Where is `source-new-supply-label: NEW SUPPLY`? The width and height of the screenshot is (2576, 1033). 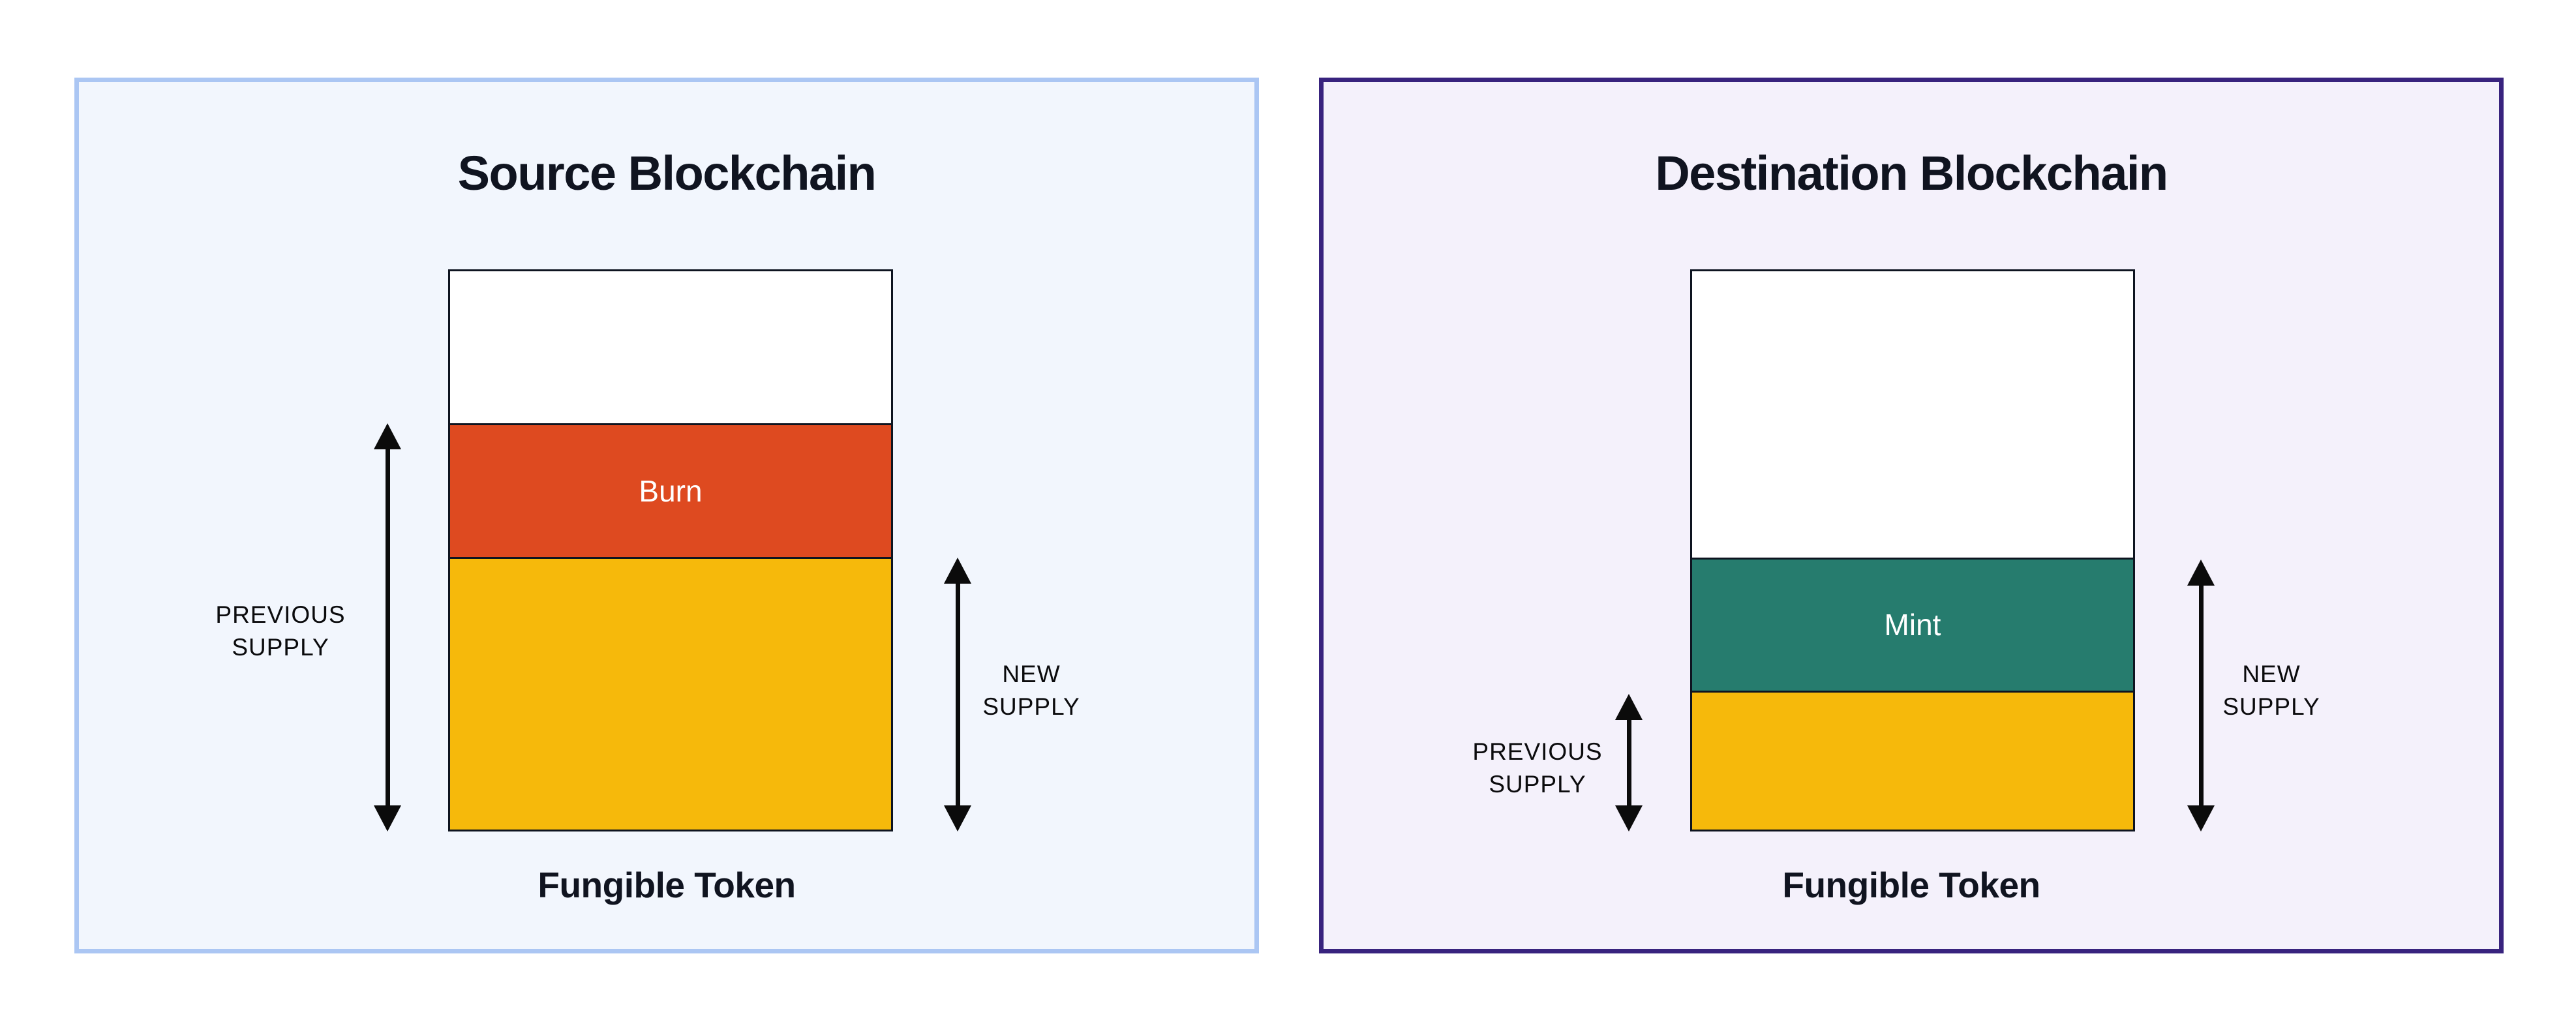
source-new-supply-label: NEW SUPPLY is located at coordinates (1032, 690).